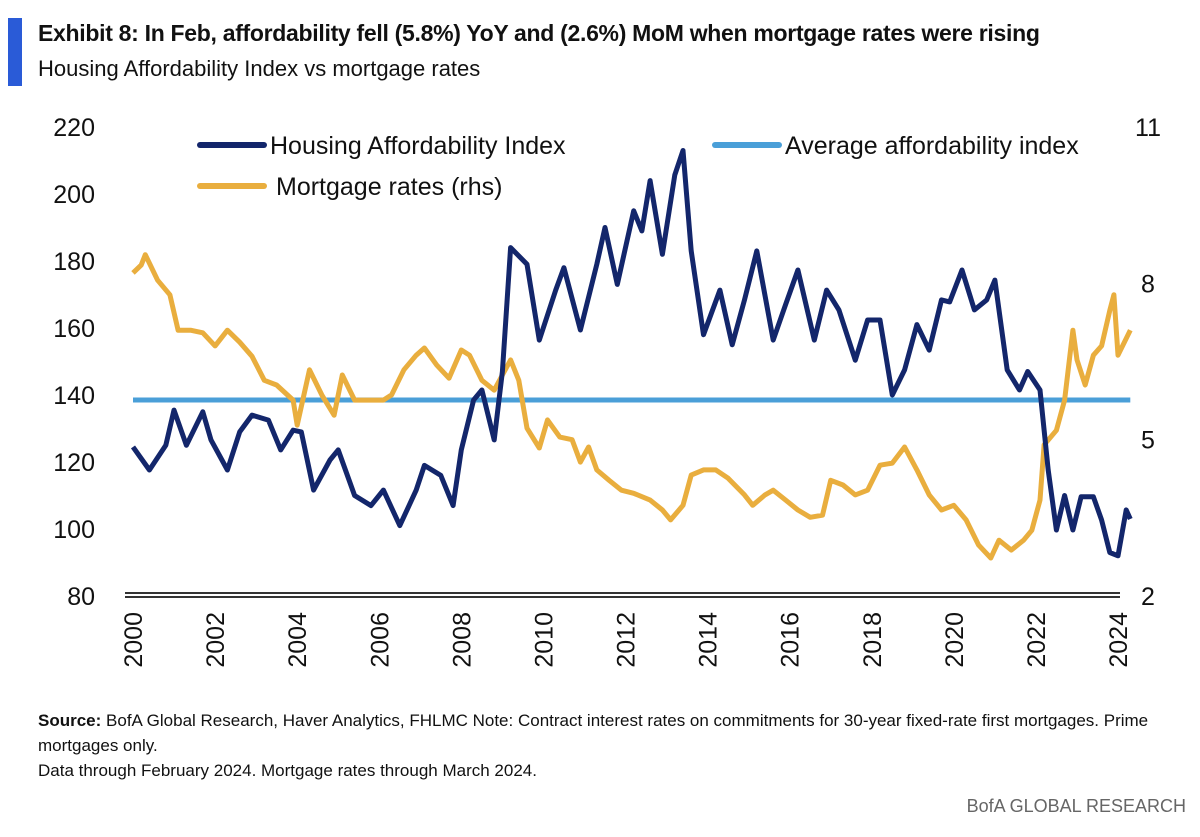  Describe the element at coordinates (74, 396) in the screenshot. I see `y-left-tick-label: 140` at that location.